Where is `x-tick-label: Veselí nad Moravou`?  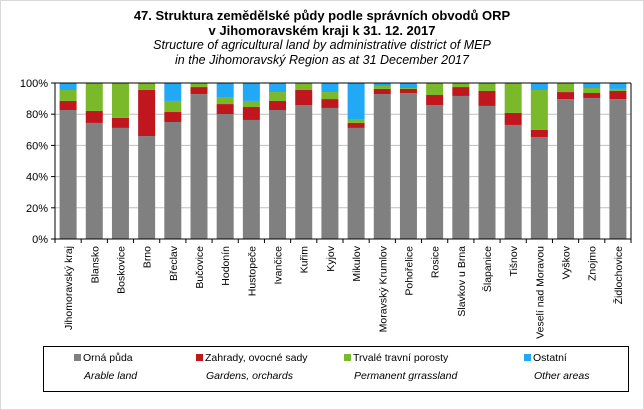
x-tick-label: Veselí nad Moravou is located at coordinates (540, 292).